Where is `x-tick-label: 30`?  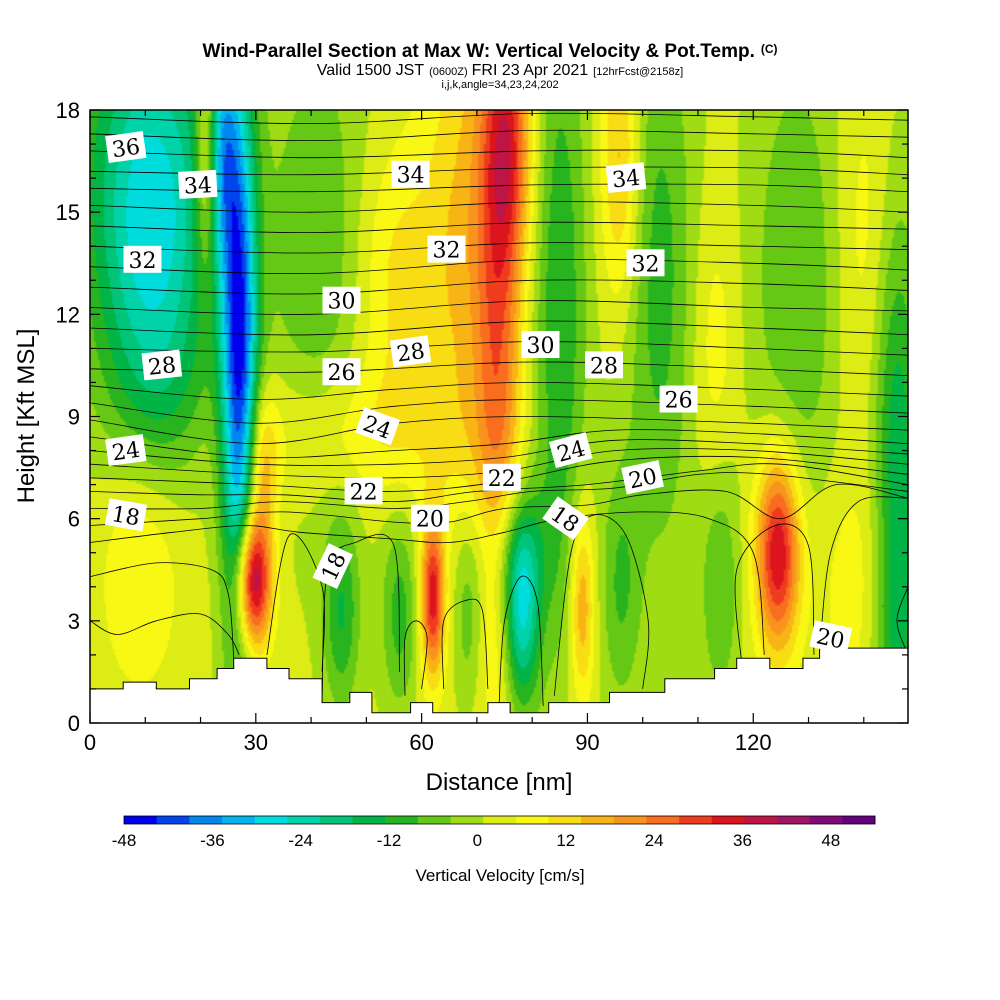 x-tick-label: 30 is located at coordinates (256, 742).